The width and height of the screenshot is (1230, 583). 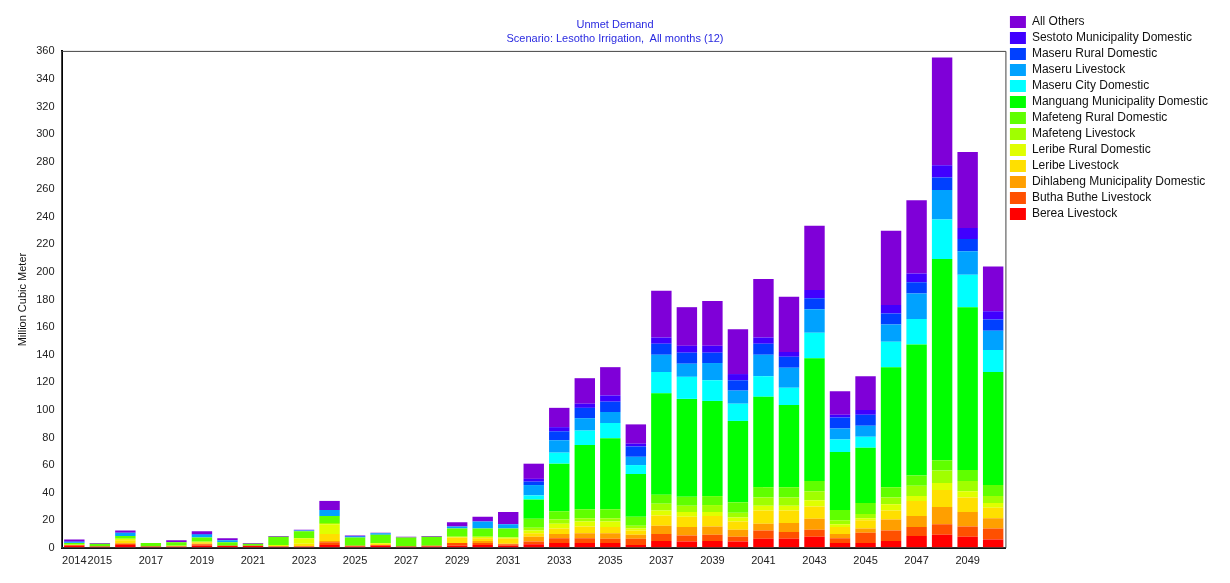 I want to click on y-tick-label: 20, so click(x=48, y=519).